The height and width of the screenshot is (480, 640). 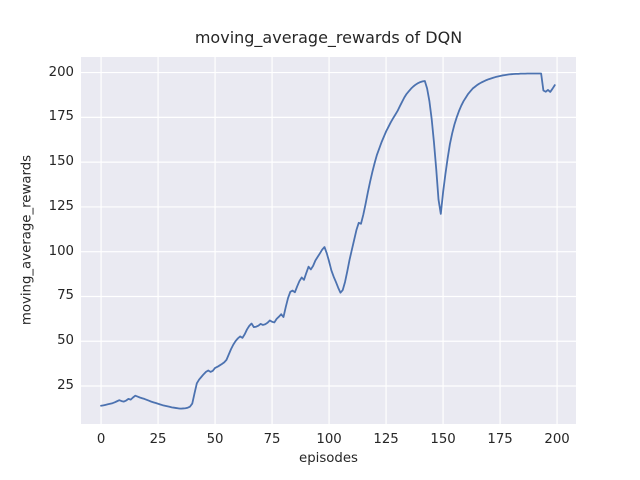 I want to click on x-tick-label: 75, so click(x=272, y=439).